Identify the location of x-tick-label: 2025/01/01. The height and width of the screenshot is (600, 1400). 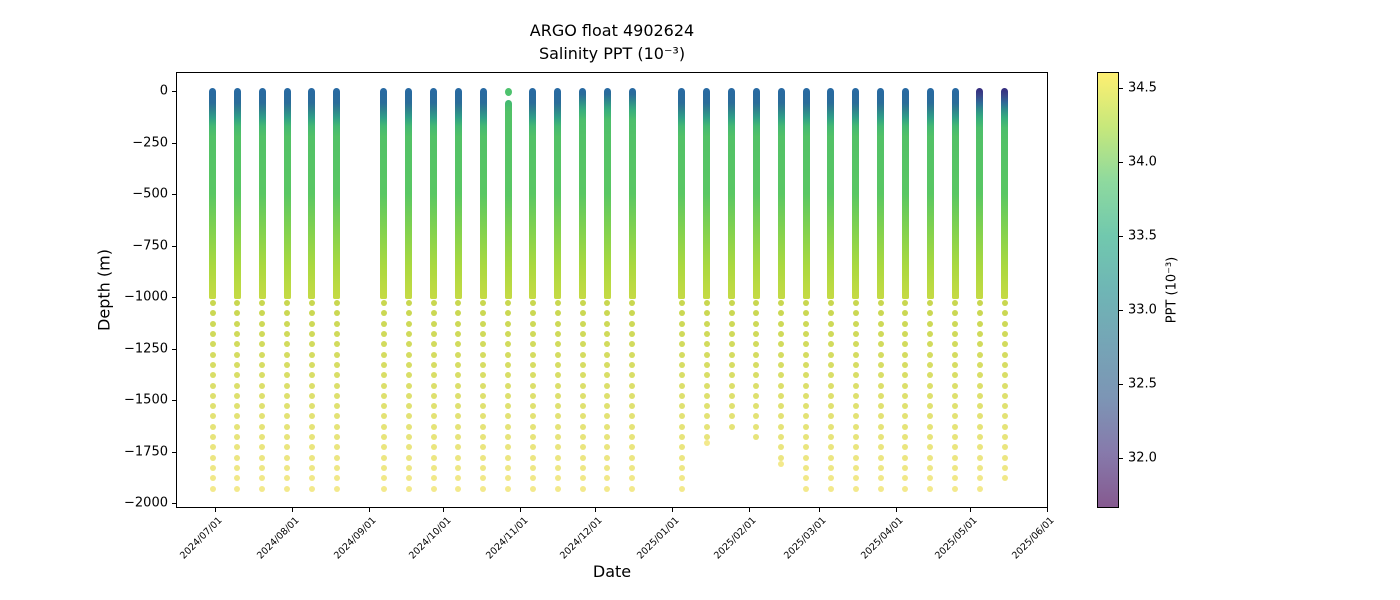
(658, 538).